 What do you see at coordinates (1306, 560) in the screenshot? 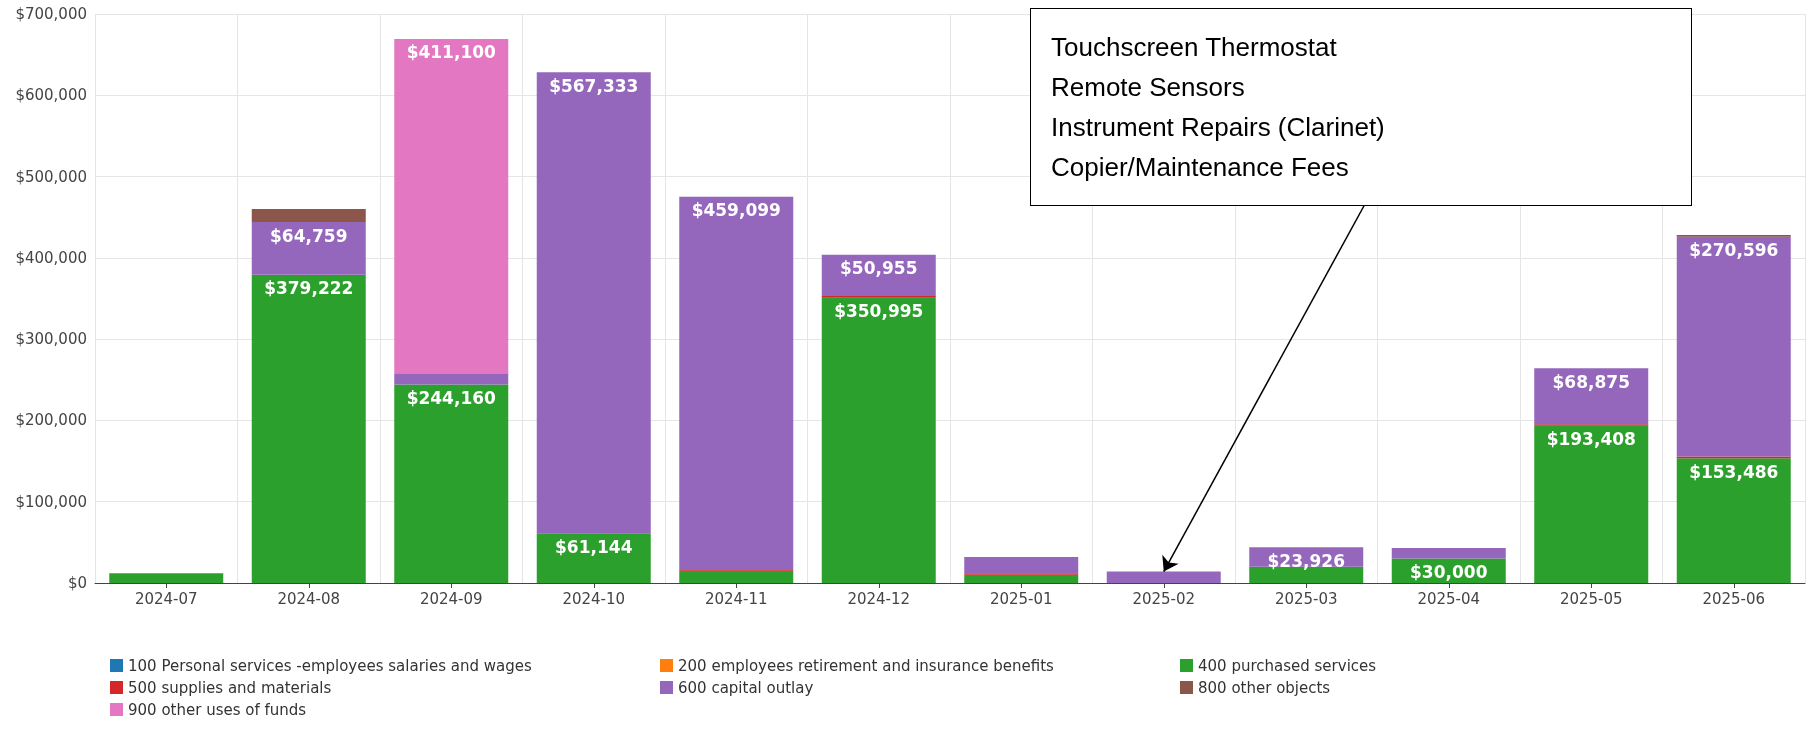
I see `data-label: $23,926` at bounding box center [1306, 560].